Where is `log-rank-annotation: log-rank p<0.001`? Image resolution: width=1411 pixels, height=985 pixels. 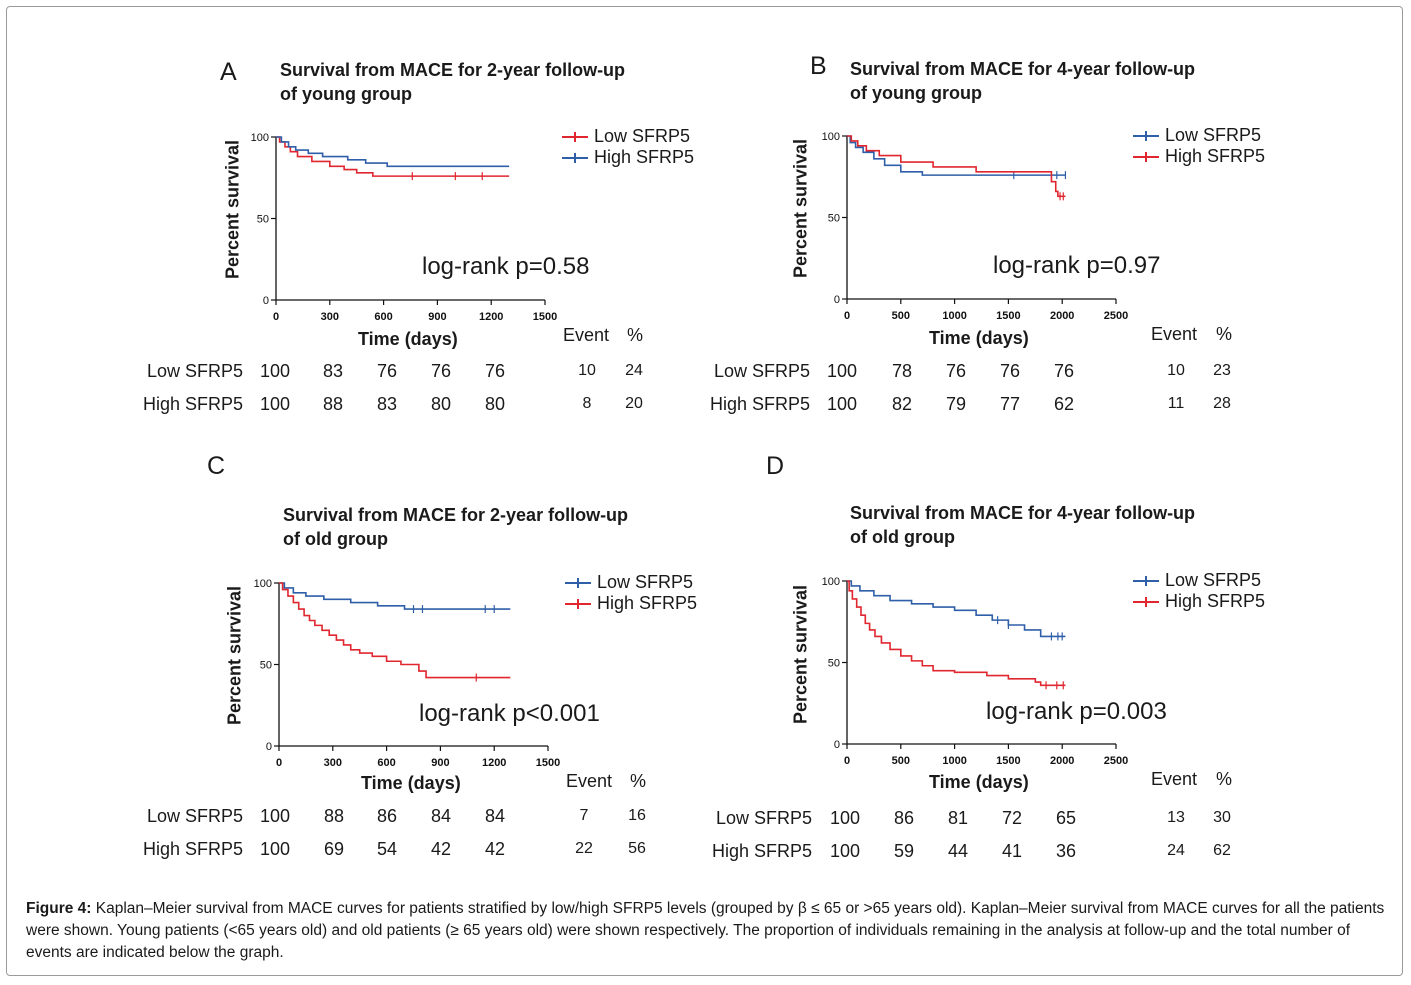 log-rank-annotation: log-rank p<0.001 is located at coordinates (509, 713).